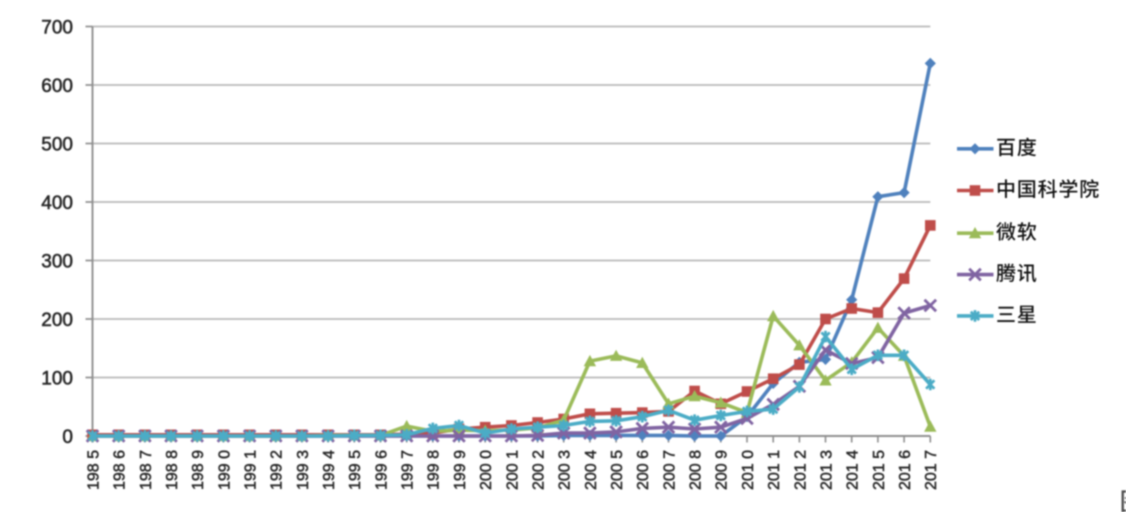  Describe the element at coordinates (57, 27) in the screenshot. I see `svg-text: 700` at that location.